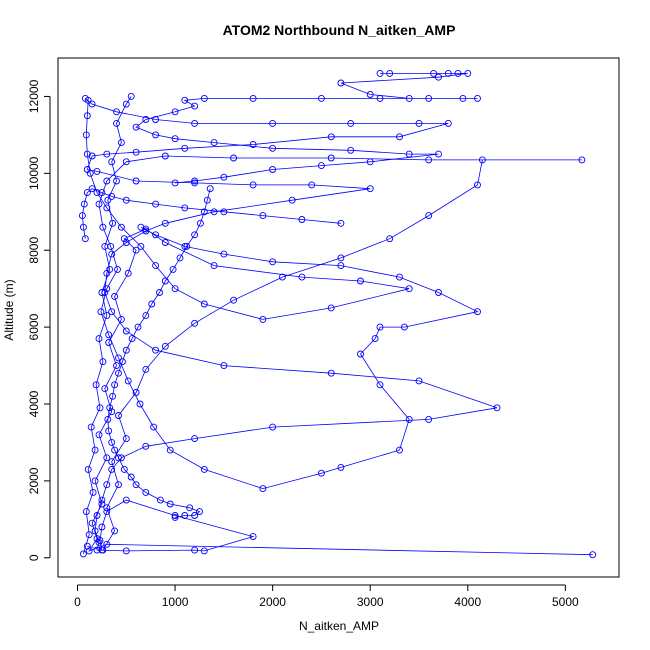 The width and height of the screenshot is (650, 650). Describe the element at coordinates (565, 602) in the screenshot. I see `x-tick-label: 5000` at that location.